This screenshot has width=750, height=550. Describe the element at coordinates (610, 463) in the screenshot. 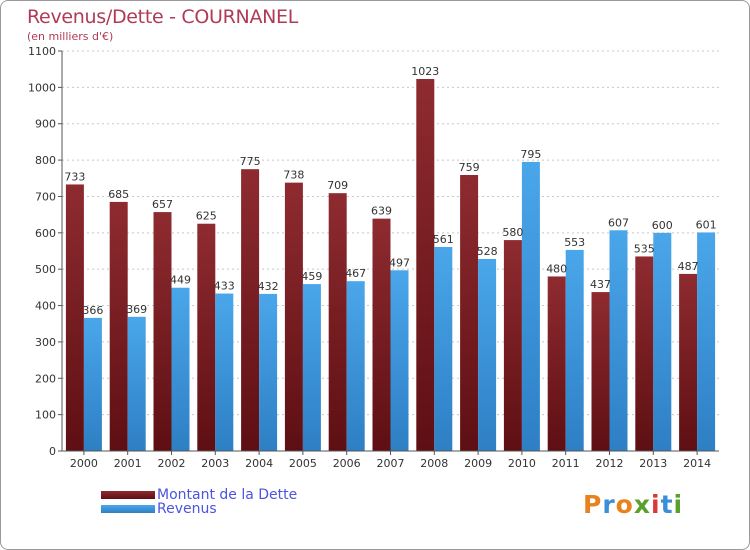

I see `x-tick-label: 2012` at that location.